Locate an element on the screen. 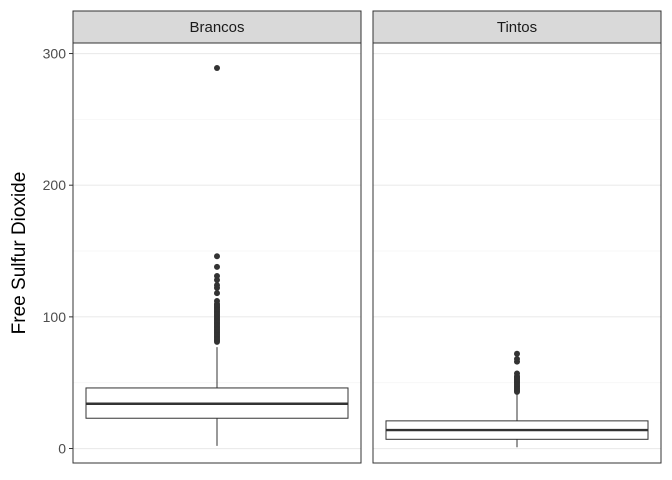 This screenshot has width=672, height=480. facet-strip-label: Tintos is located at coordinates (517, 27).